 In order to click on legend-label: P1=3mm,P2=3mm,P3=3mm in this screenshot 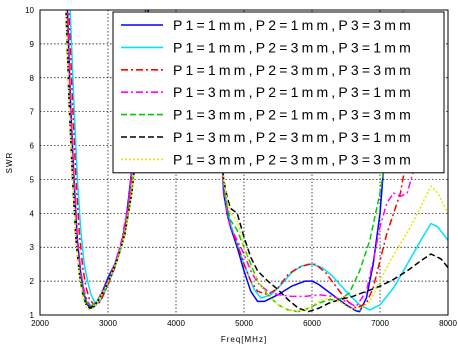, I will do `click(293, 159)`.